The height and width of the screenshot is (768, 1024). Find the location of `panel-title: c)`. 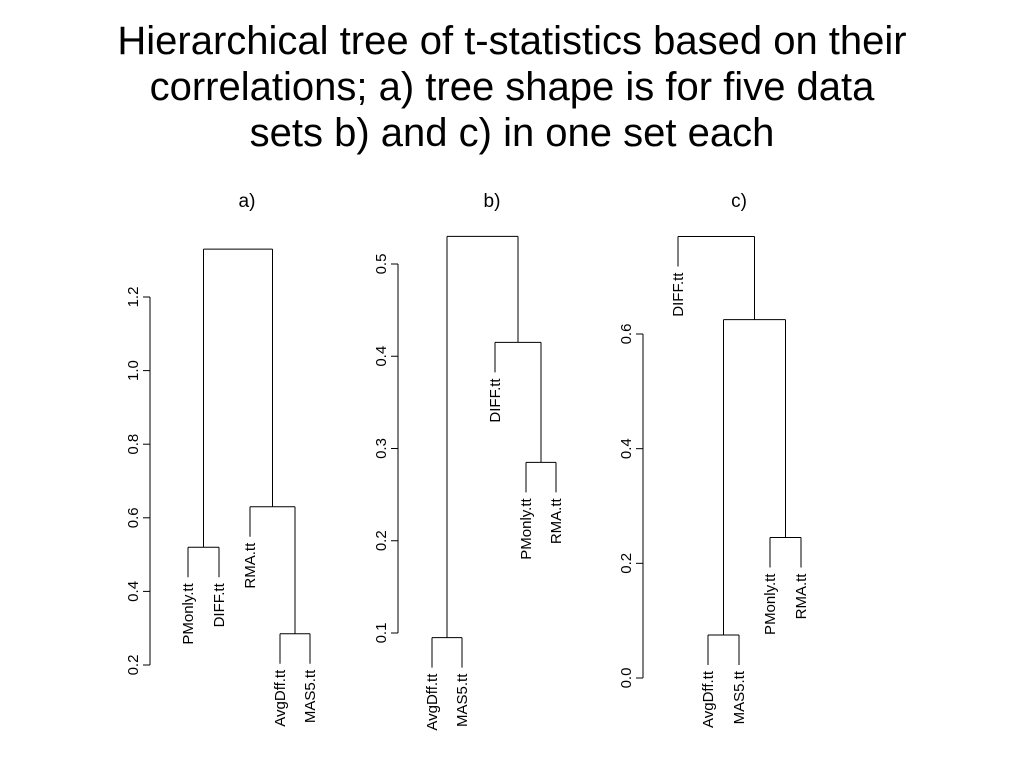

panel-title: c) is located at coordinates (739, 201).